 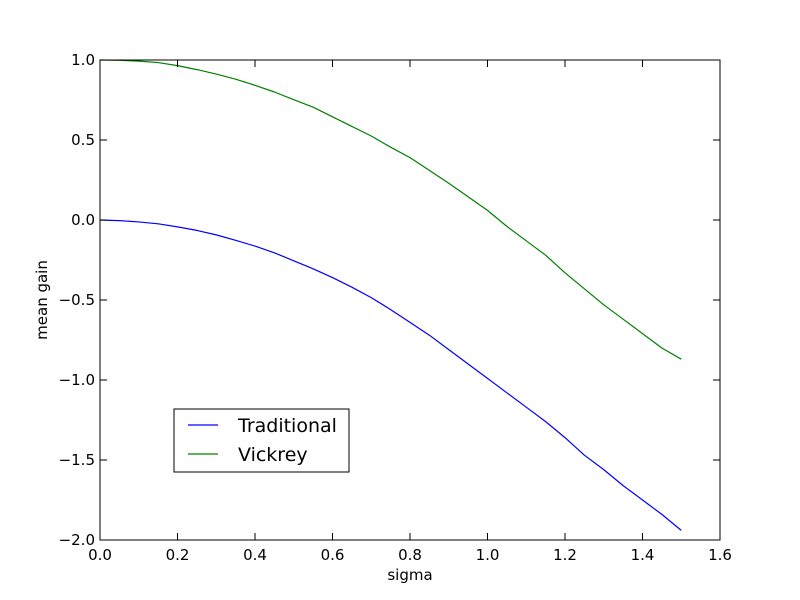 I want to click on y-tick-label: −2.0, so click(x=77, y=540).